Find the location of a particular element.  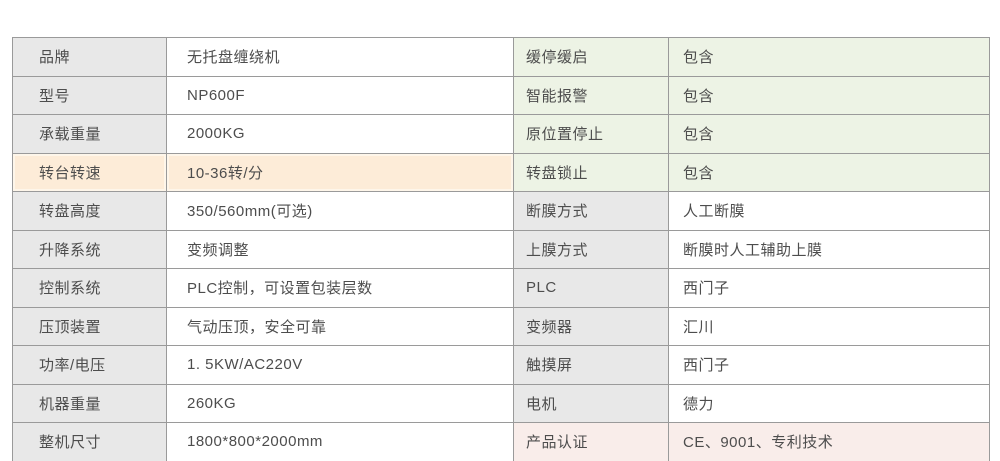

right-value-cell: 德力 is located at coordinates (829, 403).